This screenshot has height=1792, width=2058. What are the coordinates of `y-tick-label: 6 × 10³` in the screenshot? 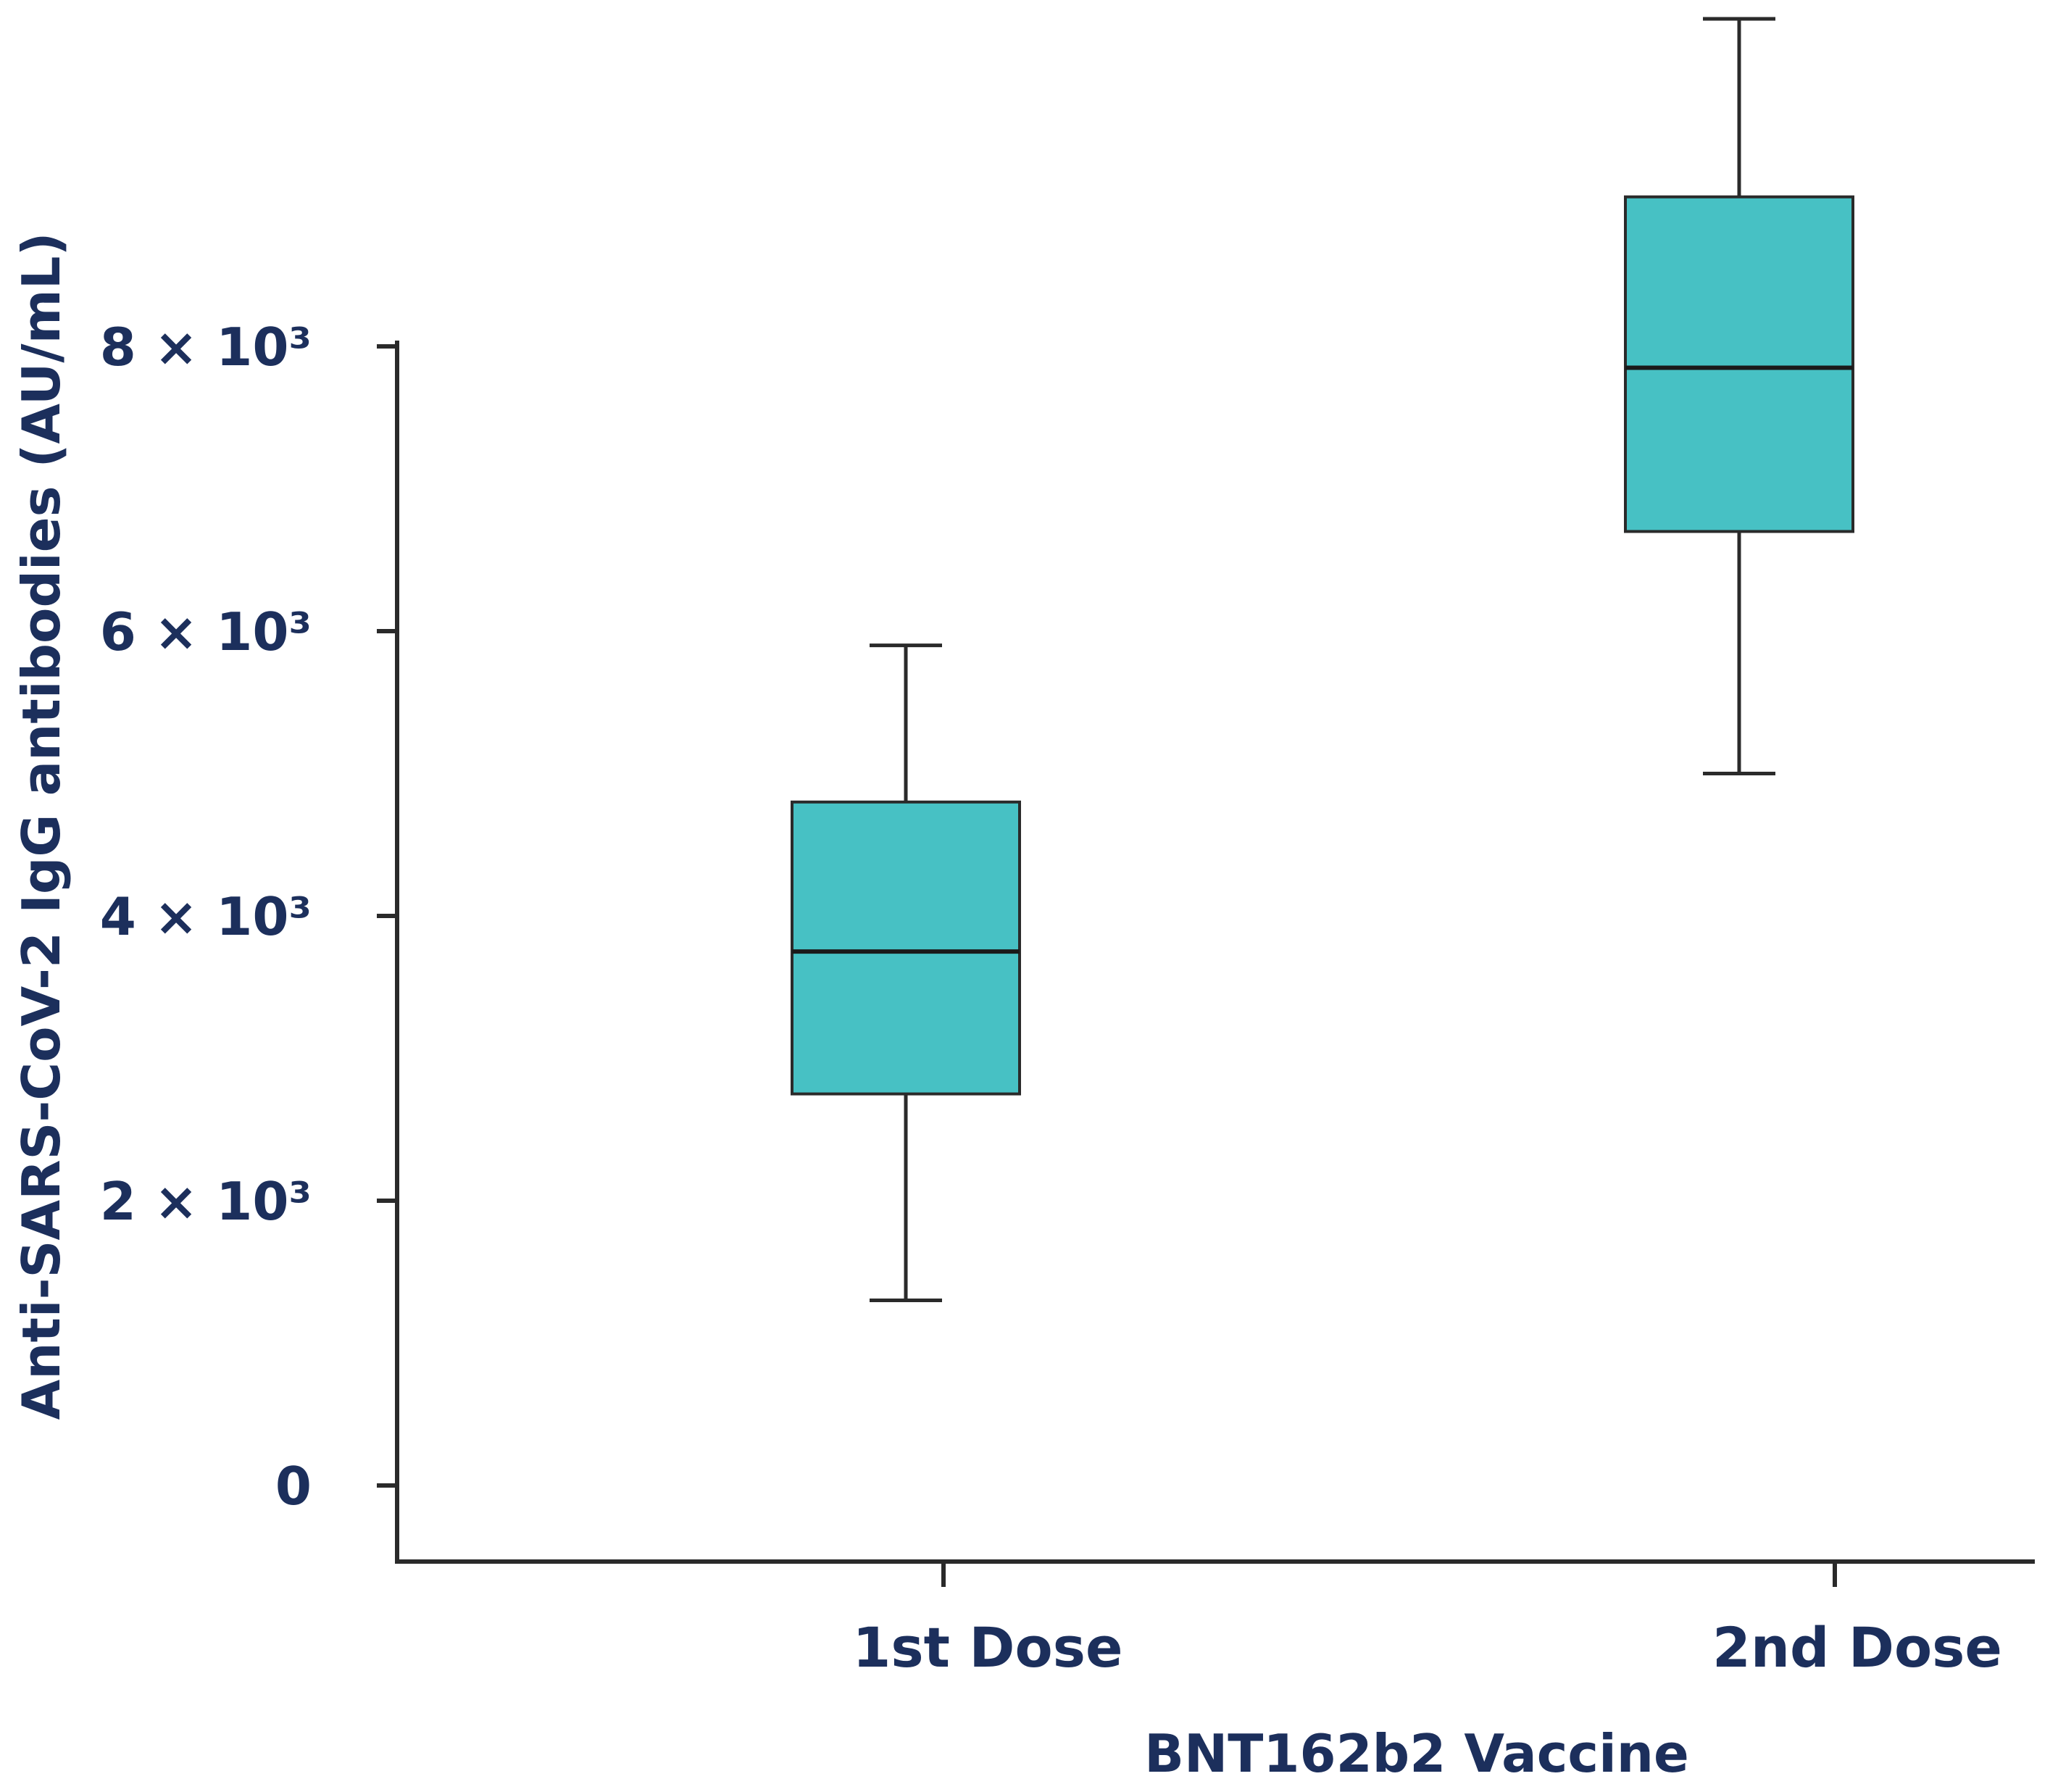 It's located at (206, 631).